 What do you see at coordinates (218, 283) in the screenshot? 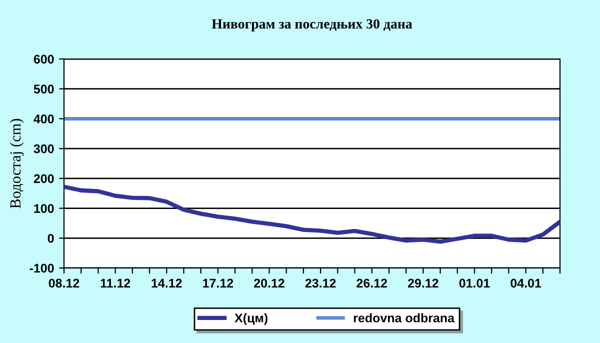
I see `x-tick-label: 17.12` at bounding box center [218, 283].